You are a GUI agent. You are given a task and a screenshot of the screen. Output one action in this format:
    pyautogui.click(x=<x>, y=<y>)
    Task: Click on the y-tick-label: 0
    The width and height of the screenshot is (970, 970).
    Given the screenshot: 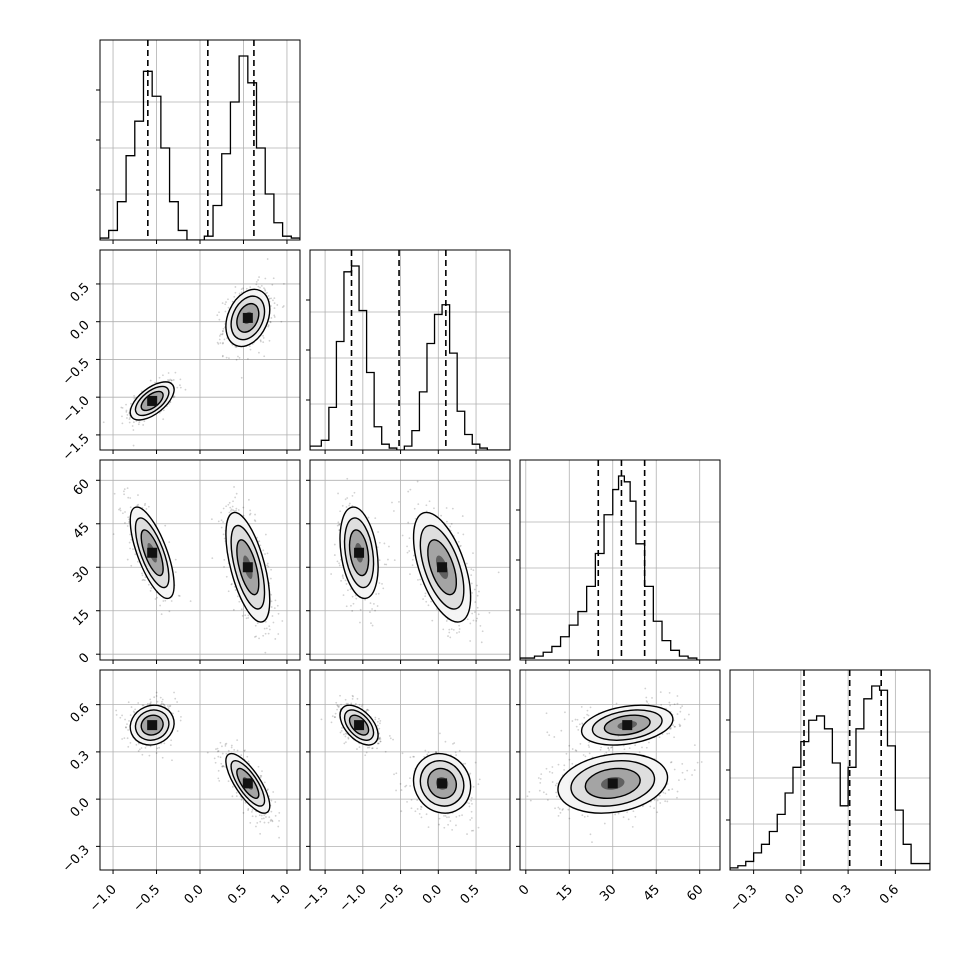 What is the action you would take?
    pyautogui.click(x=84, y=658)
    